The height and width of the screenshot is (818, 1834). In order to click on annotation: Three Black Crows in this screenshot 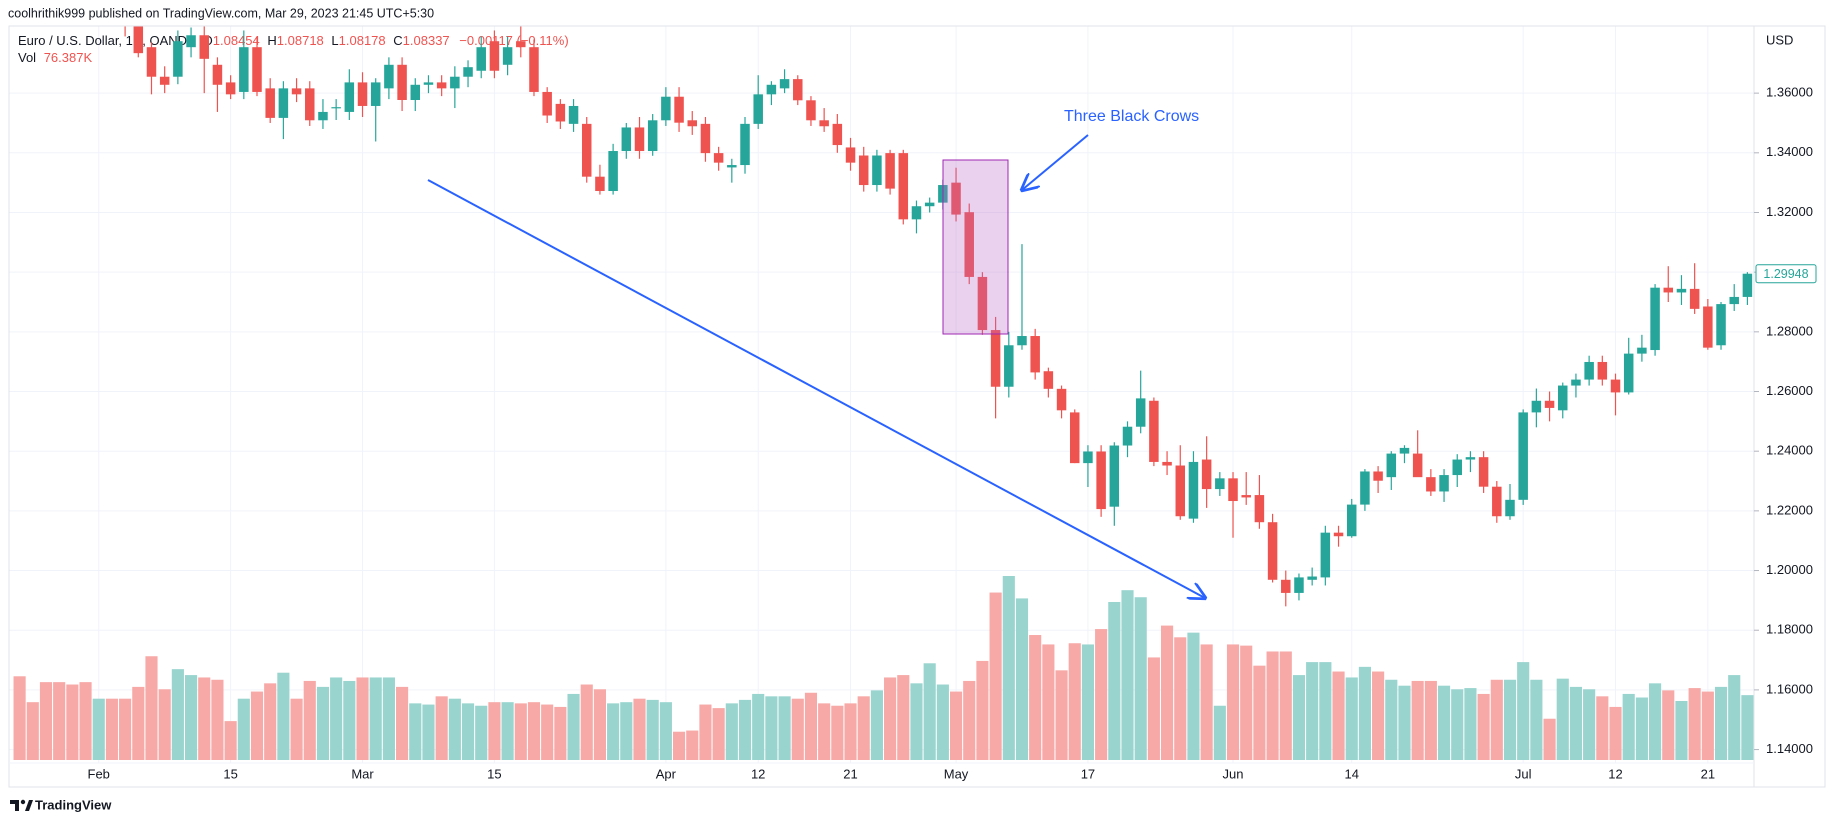, I will do `click(1131, 116)`.